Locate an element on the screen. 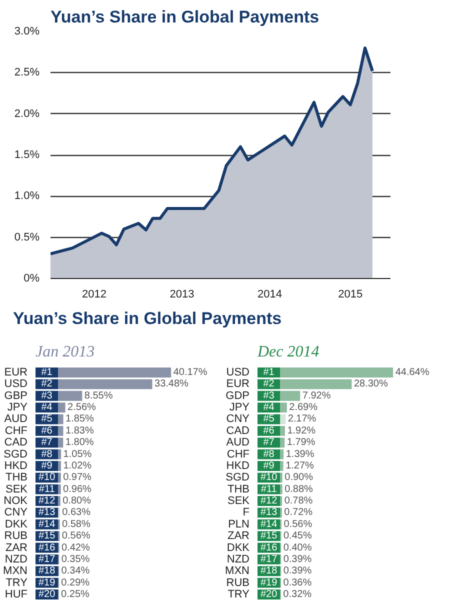 Image resolution: width=450 pixels, height=605 pixels. data-label: 0.36% is located at coordinates (297, 582).